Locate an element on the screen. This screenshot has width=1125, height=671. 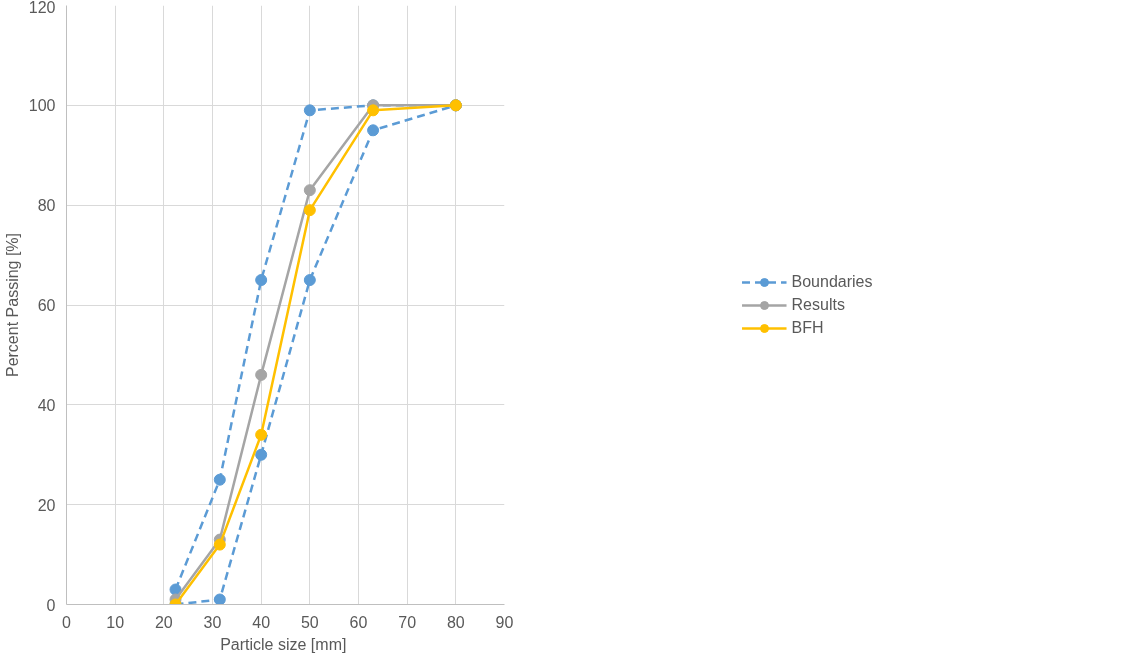
x-tick-label: 10 is located at coordinates (115, 622).